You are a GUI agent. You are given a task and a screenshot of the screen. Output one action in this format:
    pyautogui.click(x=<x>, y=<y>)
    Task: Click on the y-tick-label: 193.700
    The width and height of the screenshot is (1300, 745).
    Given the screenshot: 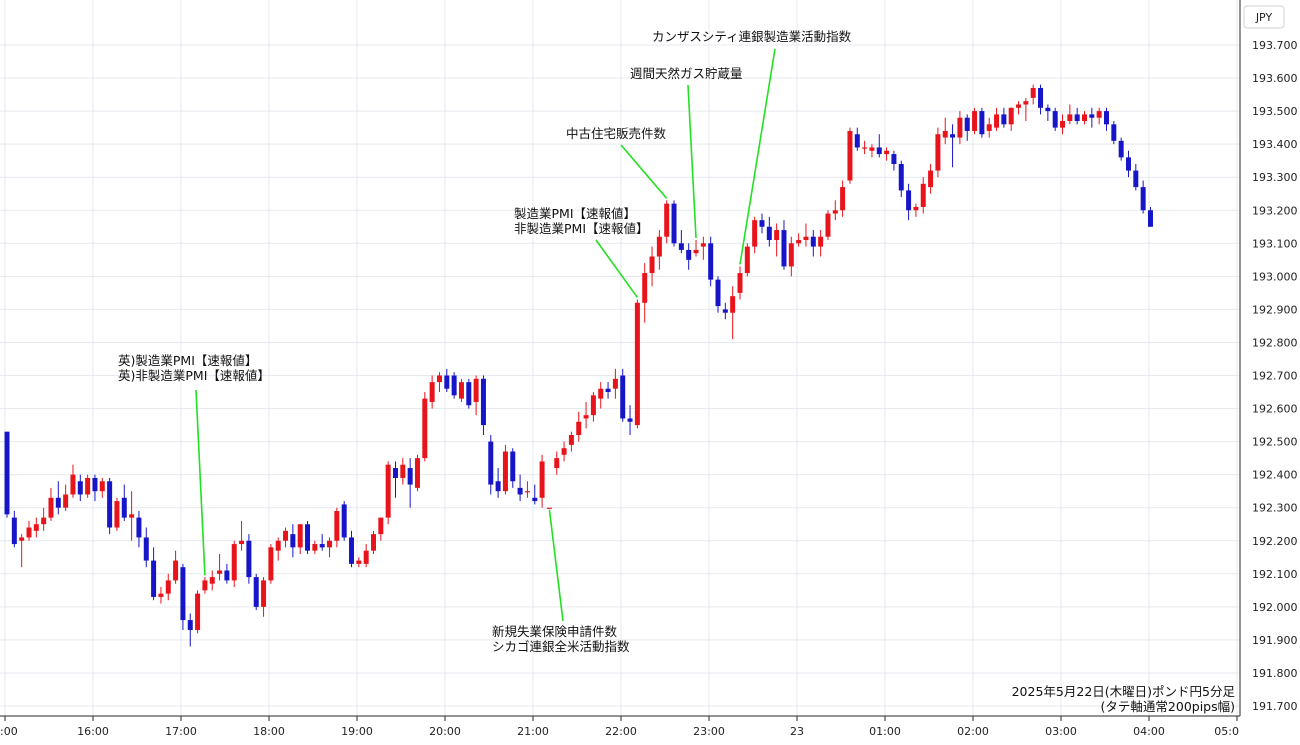 What is the action you would take?
    pyautogui.click(x=1275, y=45)
    